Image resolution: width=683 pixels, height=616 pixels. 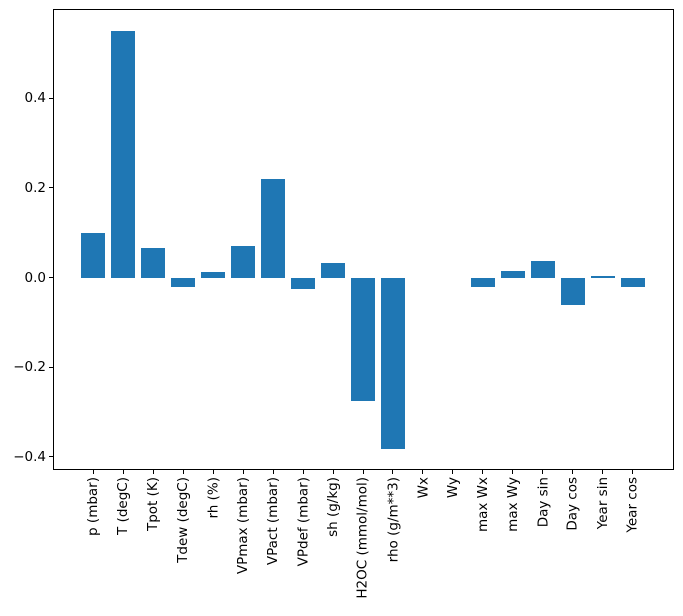 What do you see at coordinates (363, 339) in the screenshot?
I see `bar-h2oc-mmol-mol` at bounding box center [363, 339].